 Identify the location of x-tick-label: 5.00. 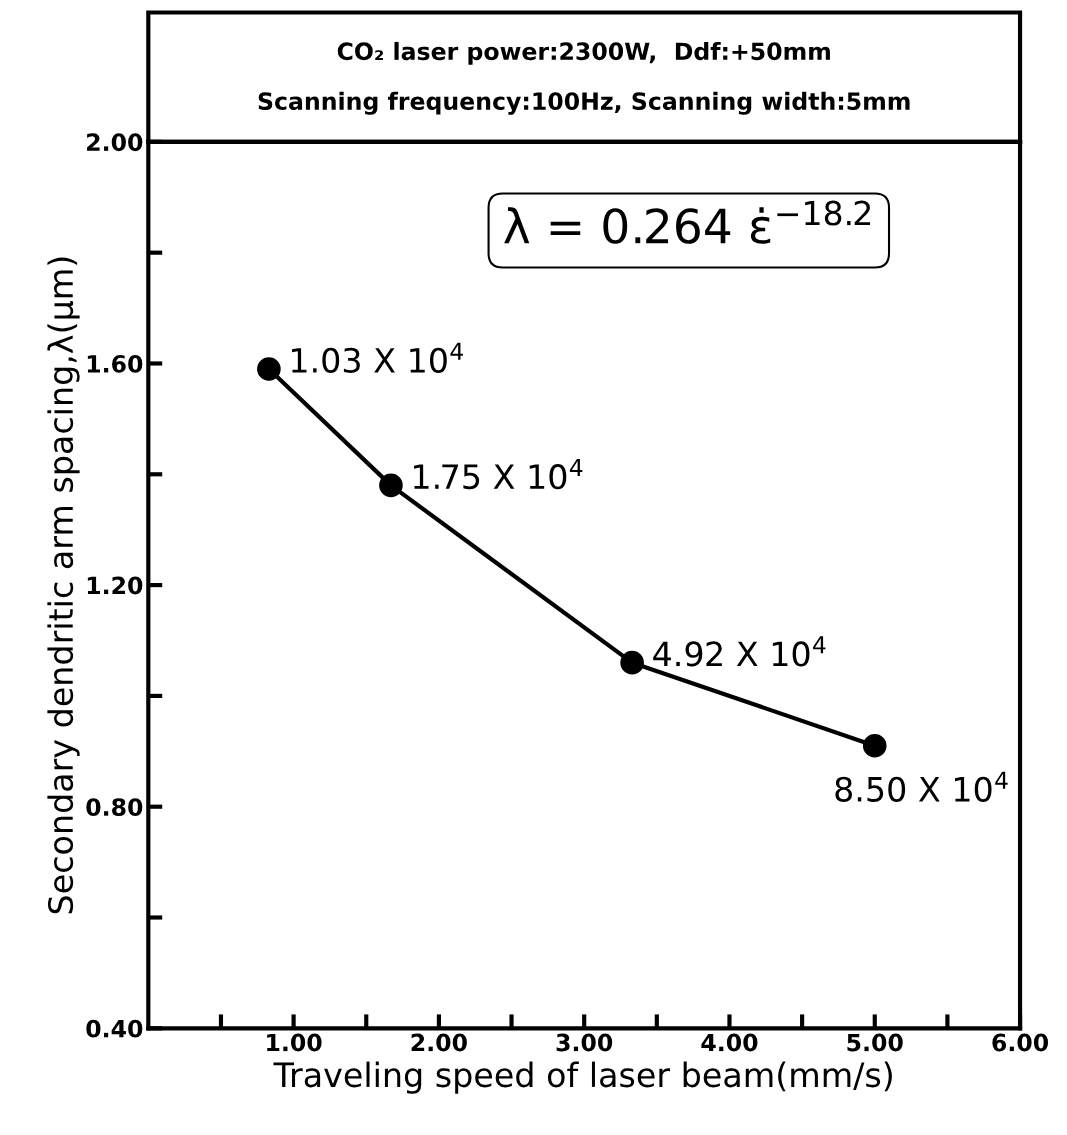
(875, 1042).